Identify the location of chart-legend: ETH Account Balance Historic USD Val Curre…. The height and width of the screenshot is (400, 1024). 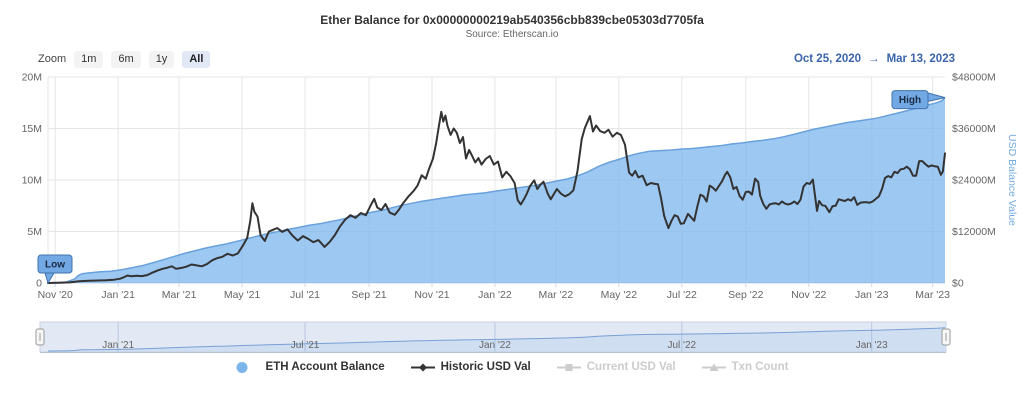
(512, 367).